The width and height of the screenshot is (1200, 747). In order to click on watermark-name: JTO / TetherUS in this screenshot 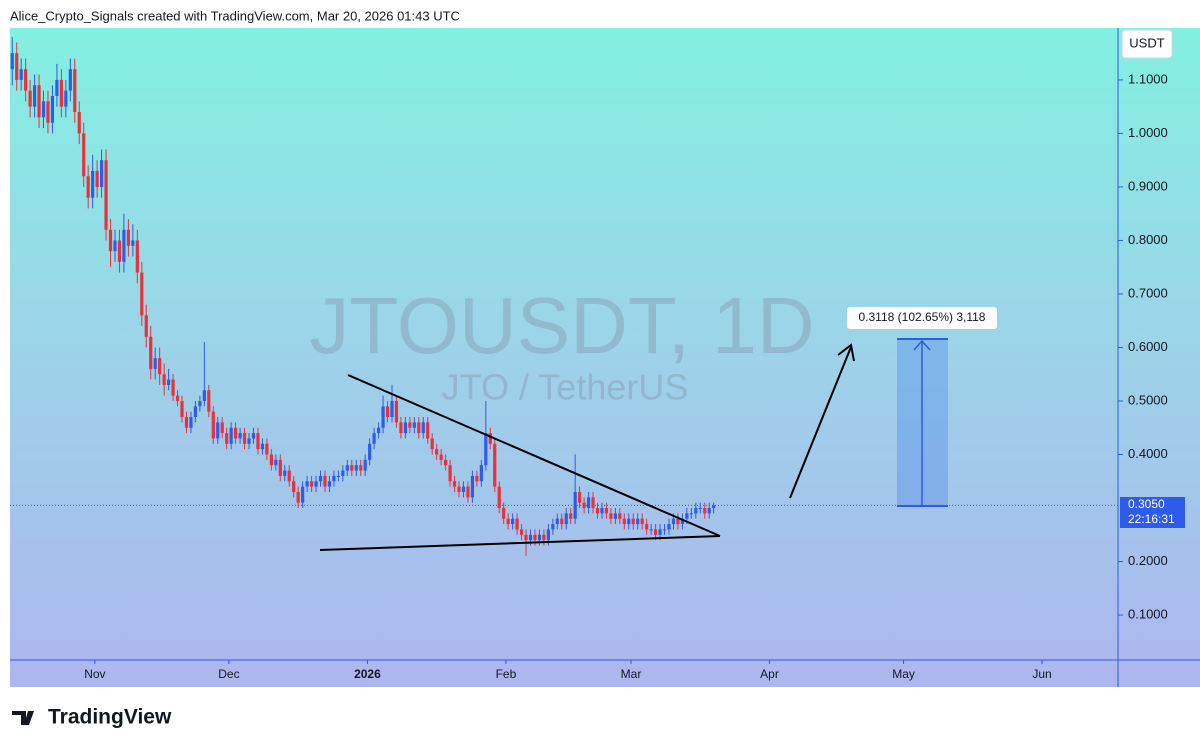, I will do `click(565, 387)`.